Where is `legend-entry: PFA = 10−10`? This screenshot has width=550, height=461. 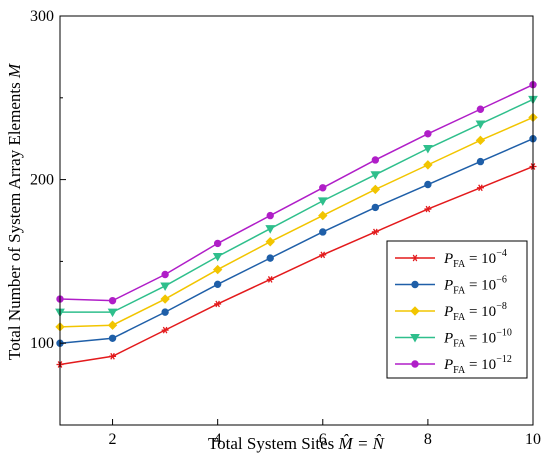
legend-entry: PFA = 10−10 is located at coordinates (453, 339).